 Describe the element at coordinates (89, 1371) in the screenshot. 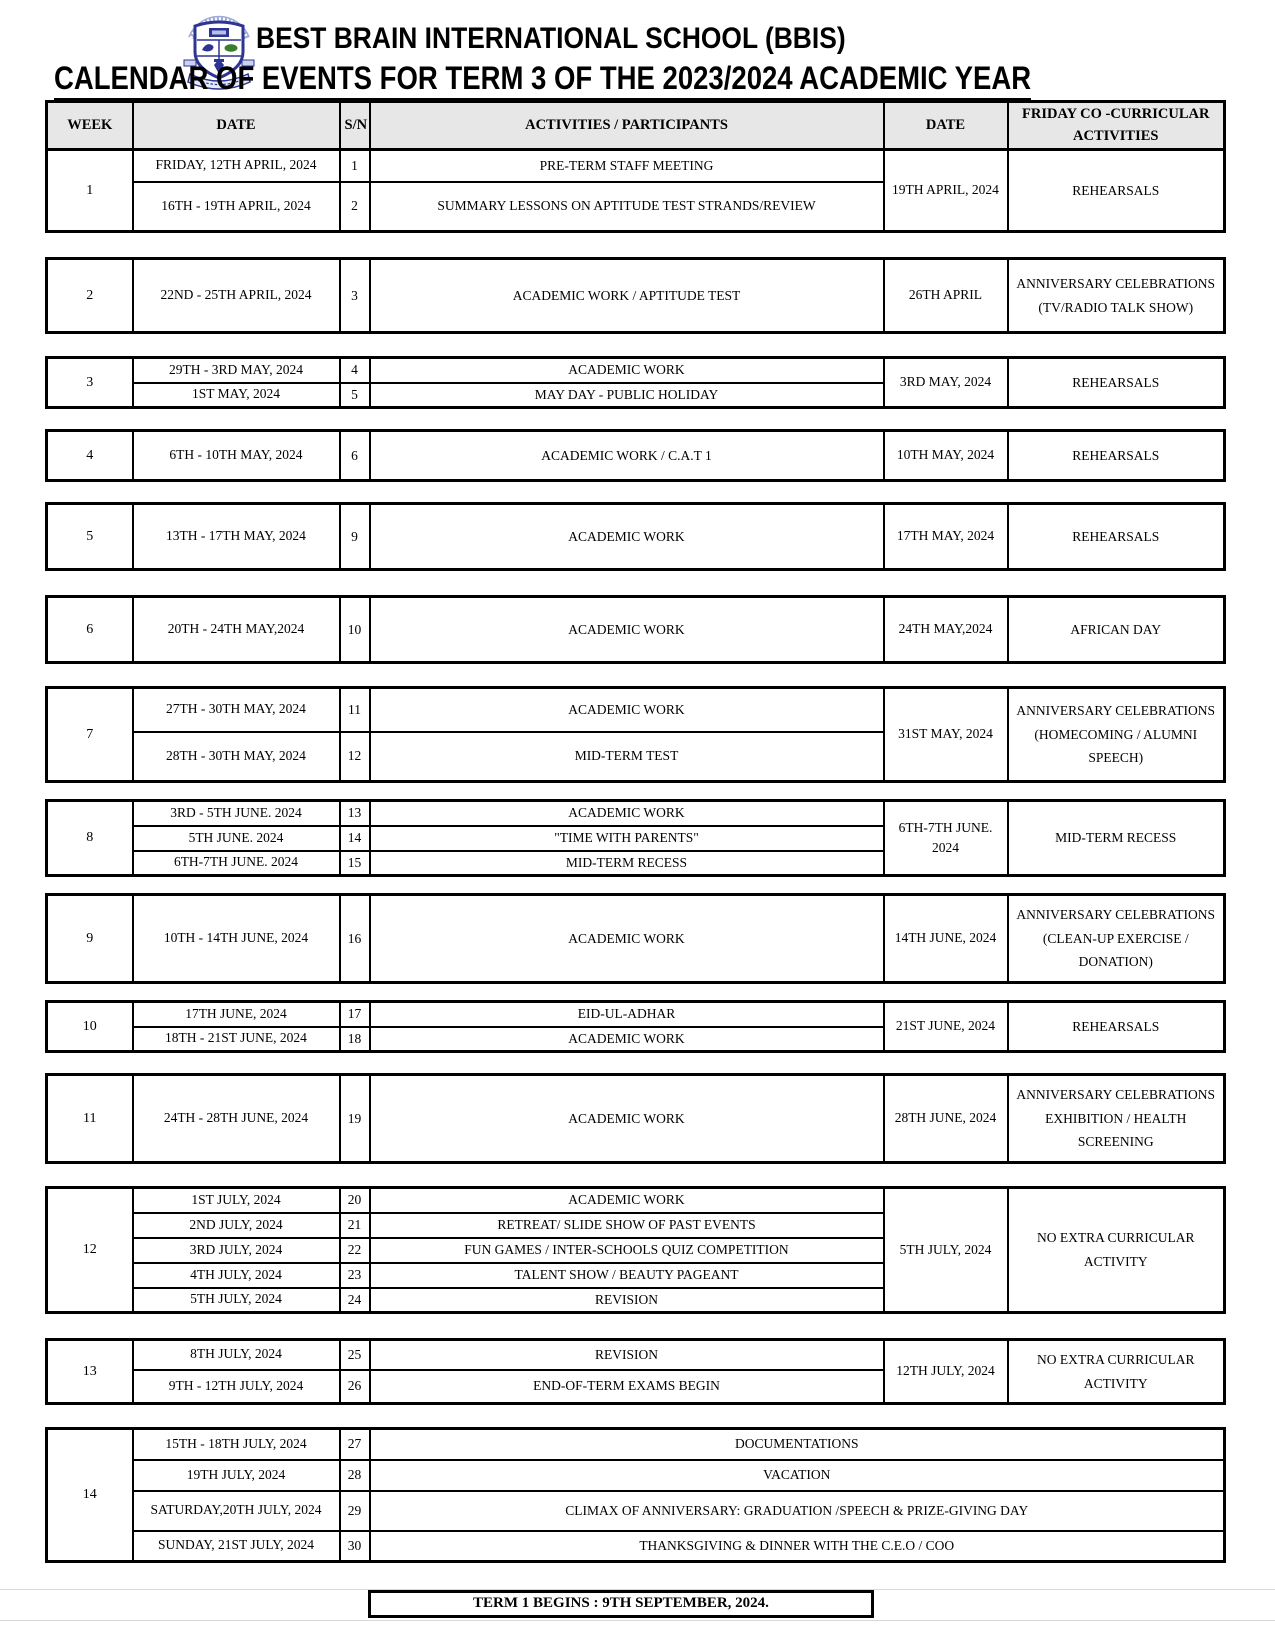

I see `week-number-cell: 13` at that location.